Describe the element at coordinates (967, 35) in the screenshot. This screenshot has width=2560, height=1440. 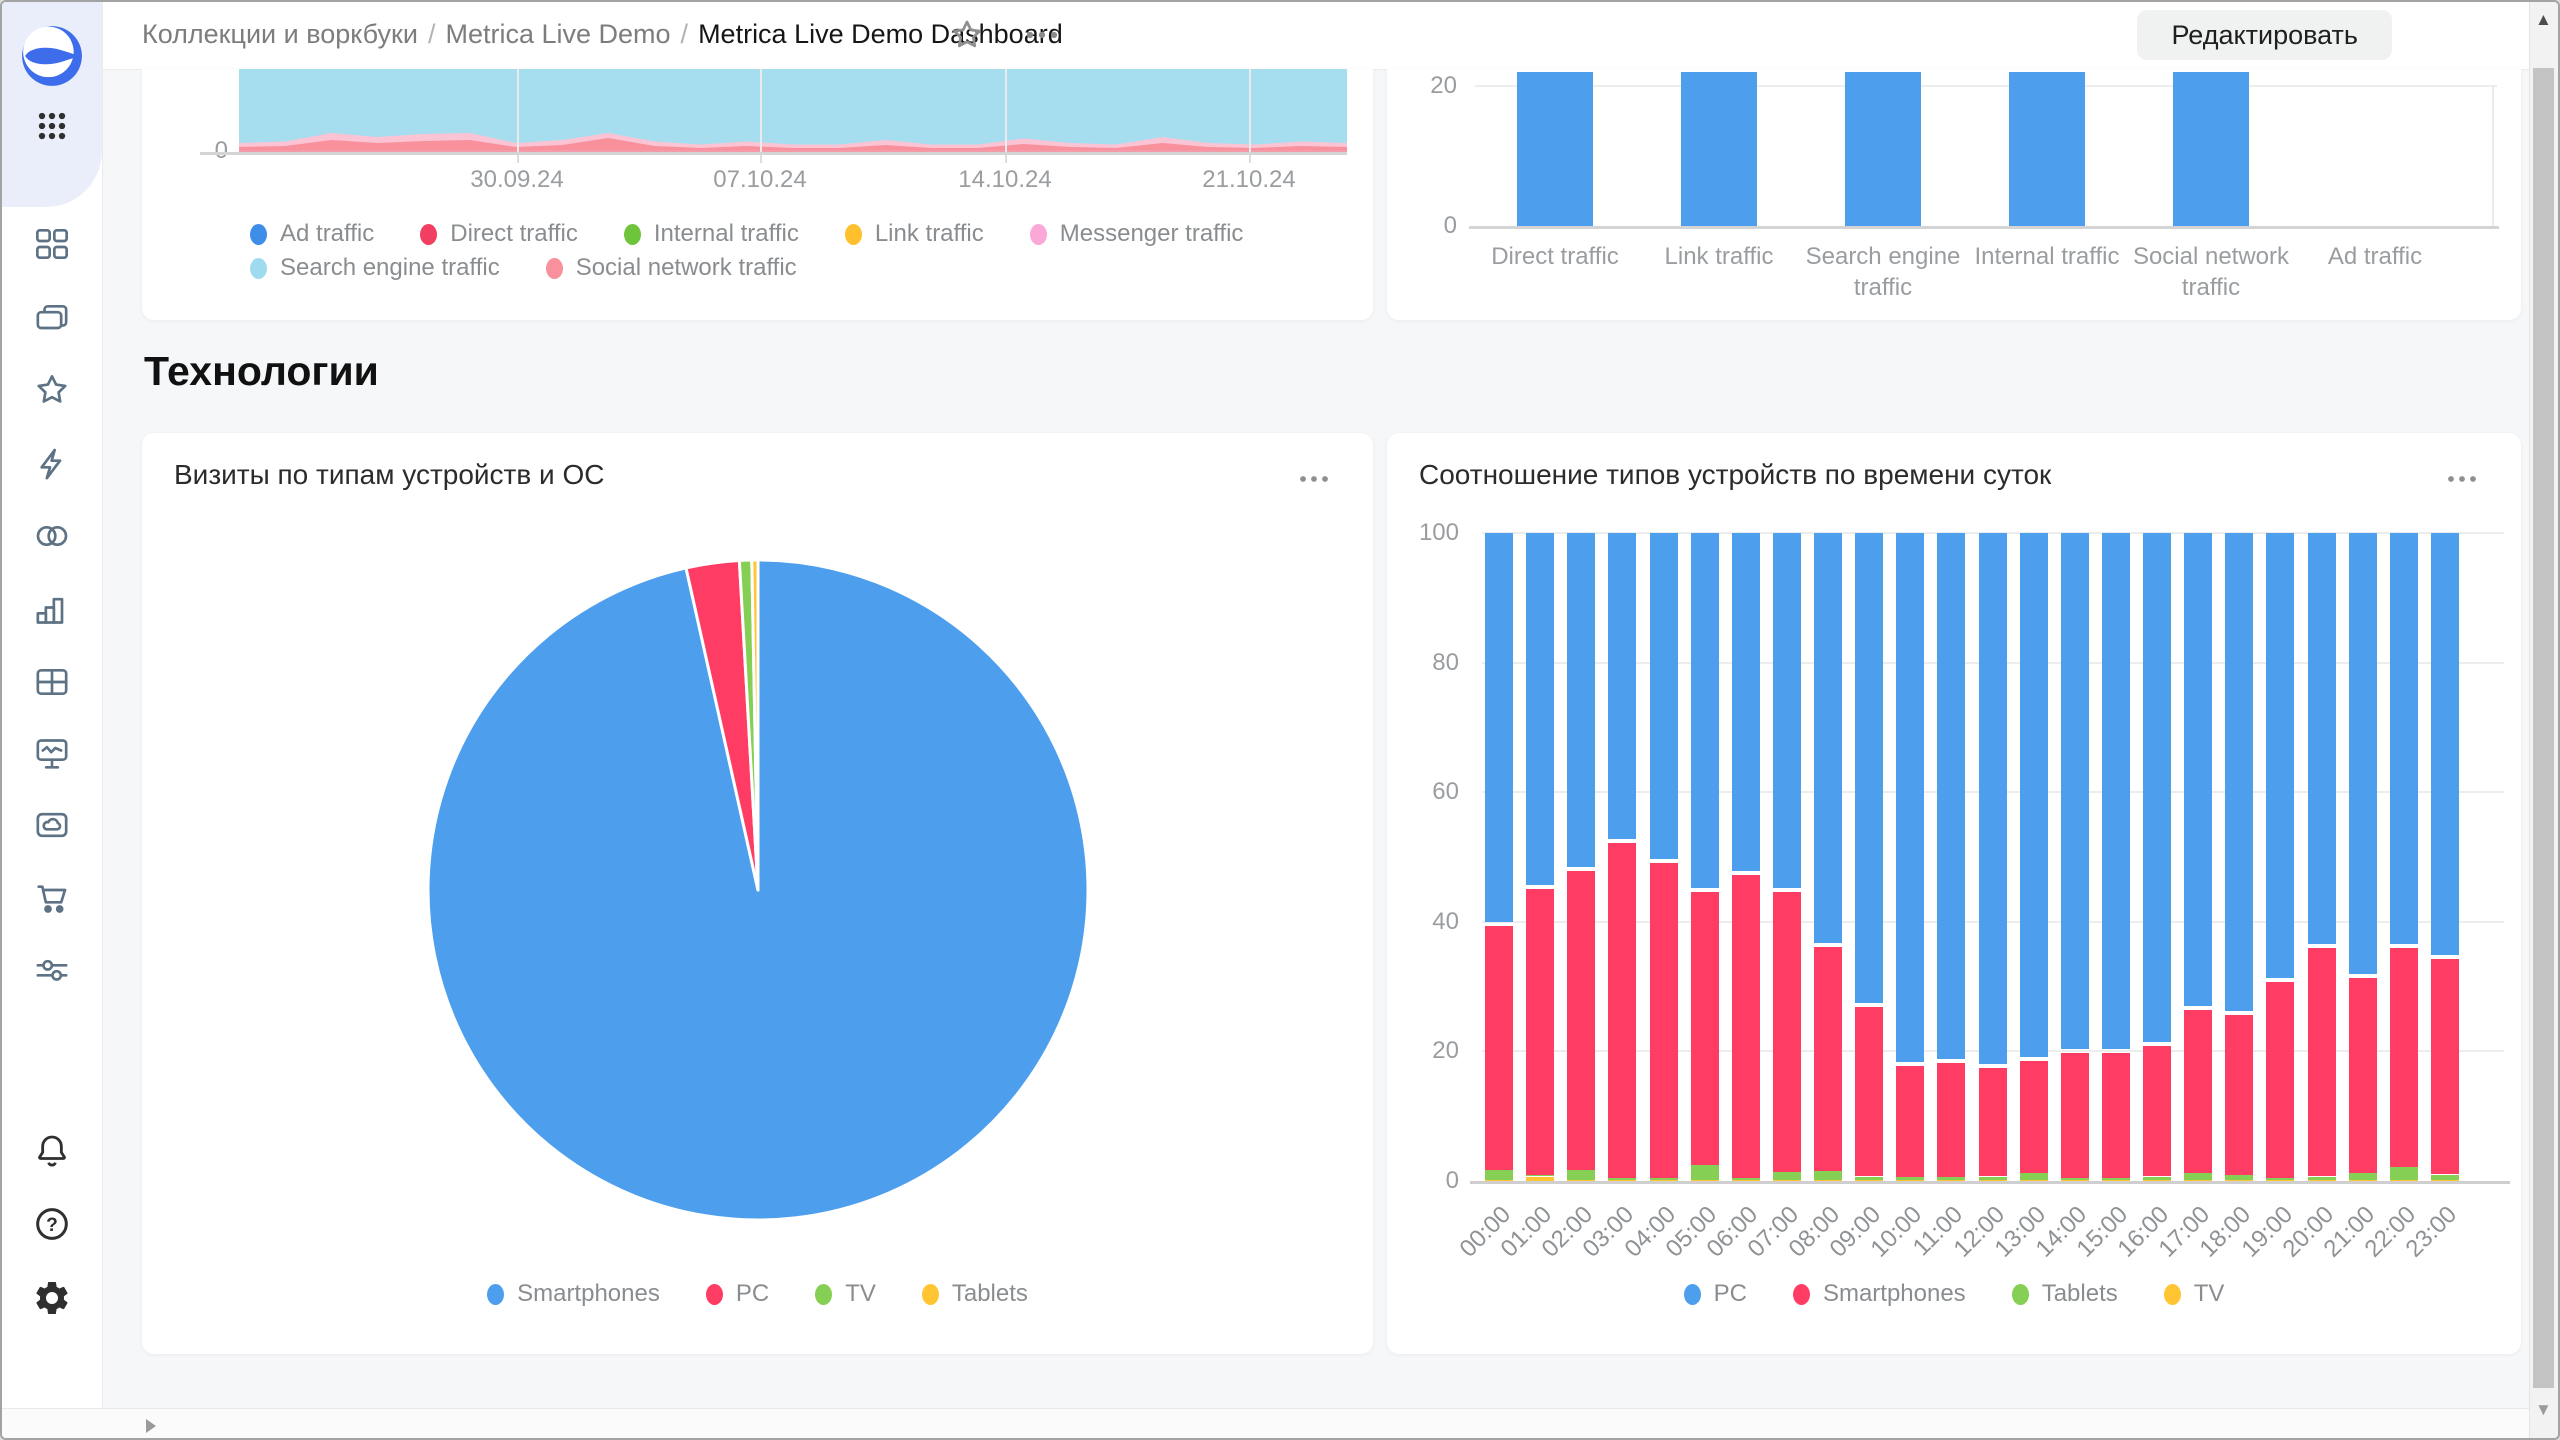
I see `favorite-star-icon` at that location.